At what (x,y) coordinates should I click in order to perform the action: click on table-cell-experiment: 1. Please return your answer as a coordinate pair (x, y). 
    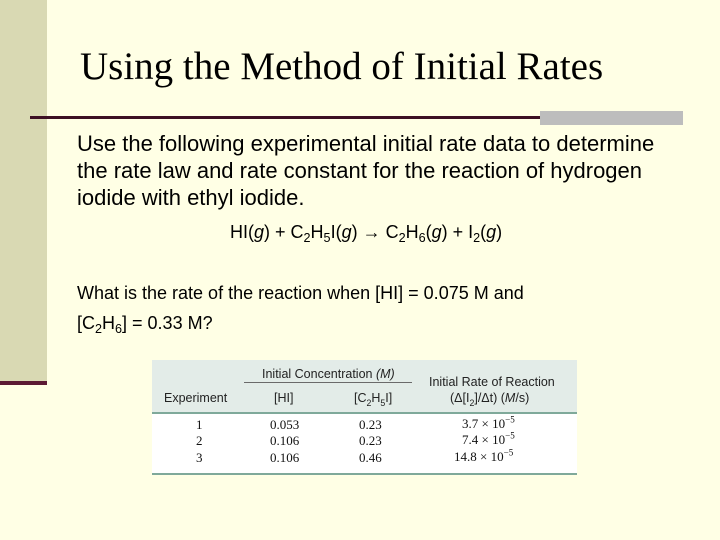
    Looking at the image, I should click on (199, 424).